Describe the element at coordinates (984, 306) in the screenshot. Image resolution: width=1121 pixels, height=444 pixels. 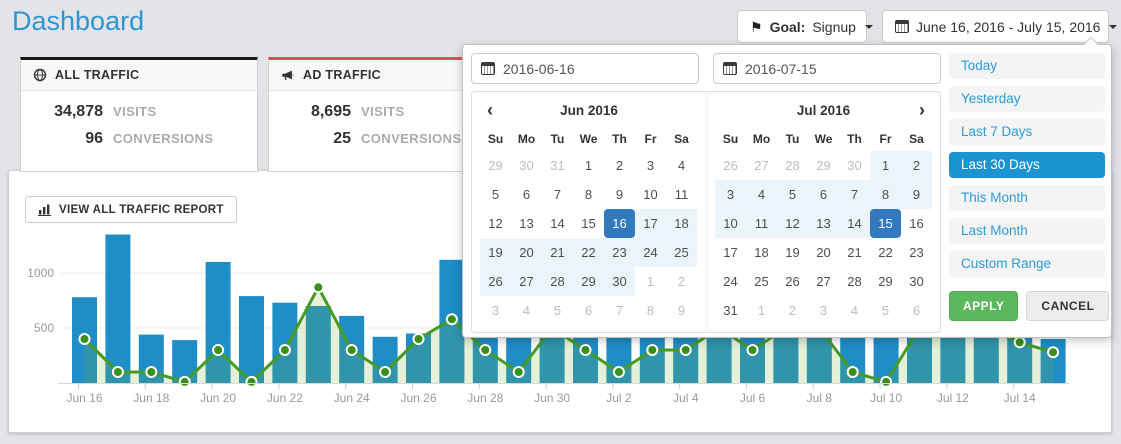
I see `apply-button: APPLY` at that location.